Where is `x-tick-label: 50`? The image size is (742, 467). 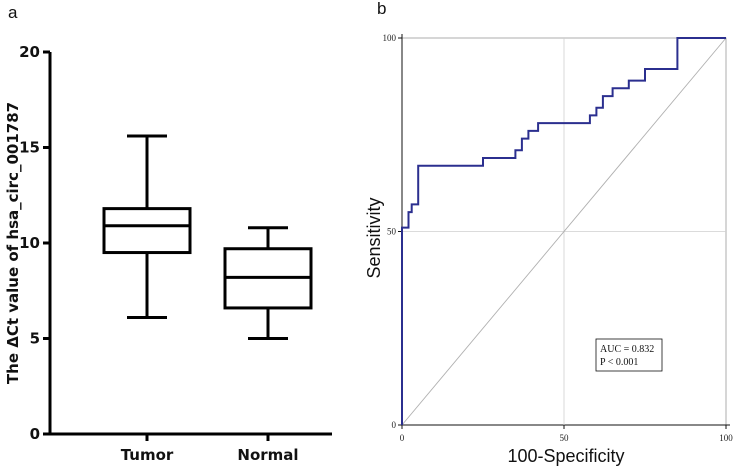 x-tick-label: 50 is located at coordinates (565, 438).